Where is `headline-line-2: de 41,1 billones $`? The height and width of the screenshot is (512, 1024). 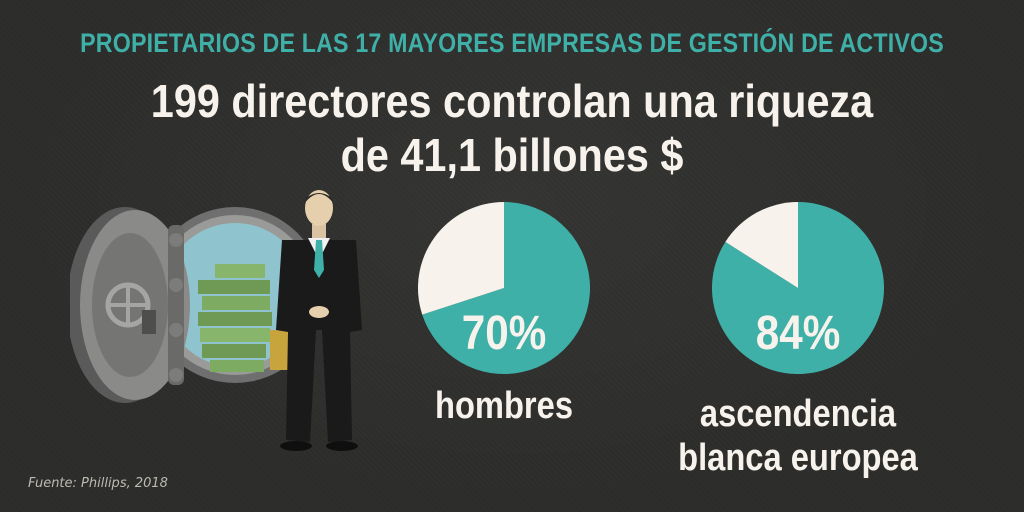
headline-line-2: de 41,1 billones $ is located at coordinates (512, 155).